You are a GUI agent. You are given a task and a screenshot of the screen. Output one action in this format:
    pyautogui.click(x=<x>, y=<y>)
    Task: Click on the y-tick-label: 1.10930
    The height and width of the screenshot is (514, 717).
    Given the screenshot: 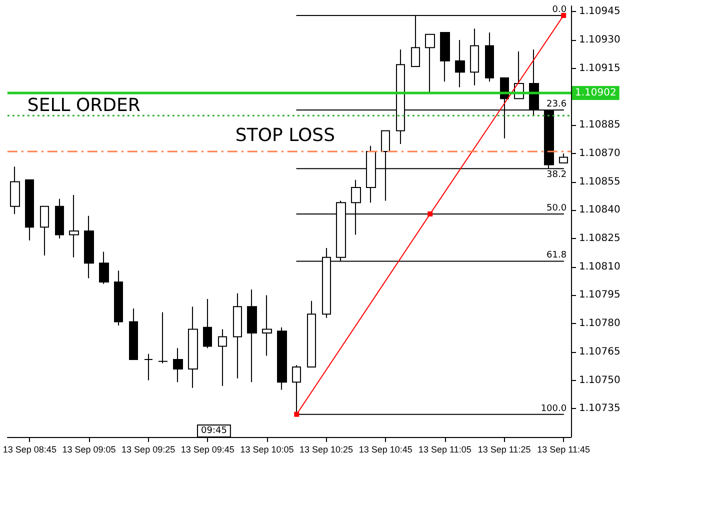 What is the action you would take?
    pyautogui.click(x=599, y=40)
    